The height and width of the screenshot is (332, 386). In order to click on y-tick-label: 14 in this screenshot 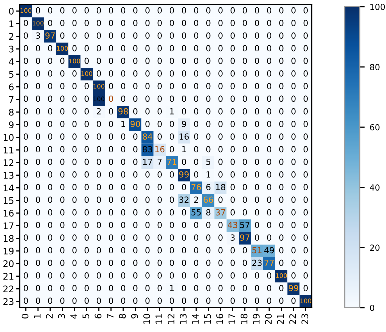, I will do `click(9, 188)`.